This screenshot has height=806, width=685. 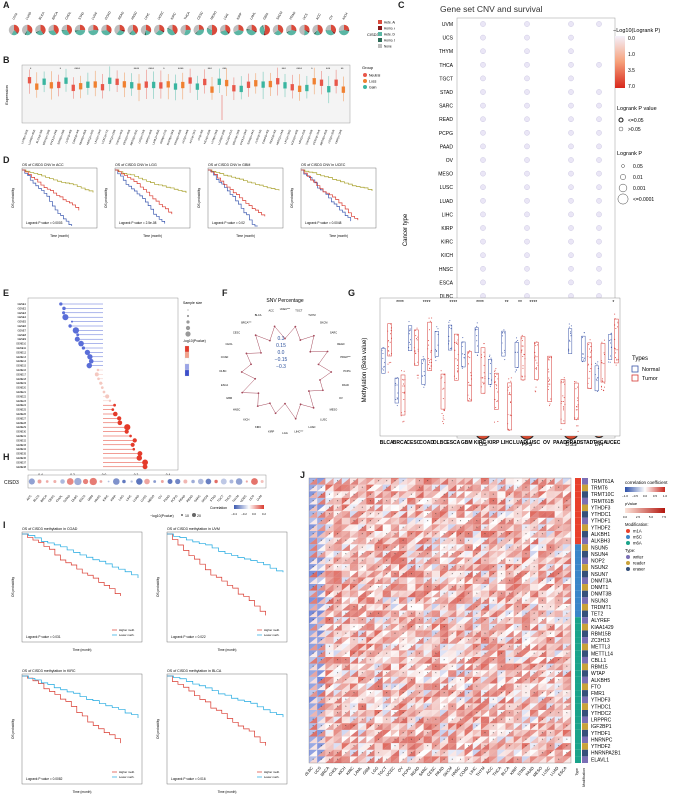 I want to click on legend-dot, so click(x=621, y=129).